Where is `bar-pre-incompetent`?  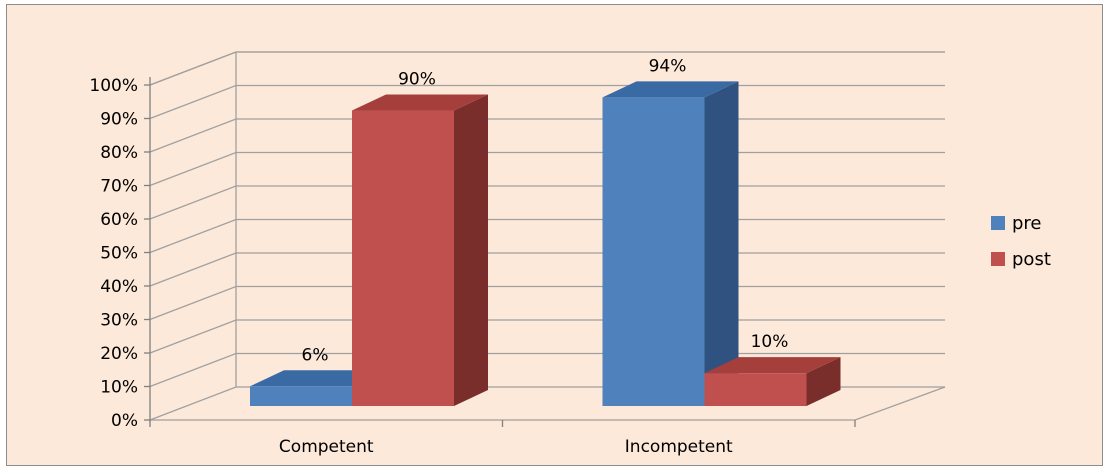
bar-pre-incompetent is located at coordinates (670, 243).